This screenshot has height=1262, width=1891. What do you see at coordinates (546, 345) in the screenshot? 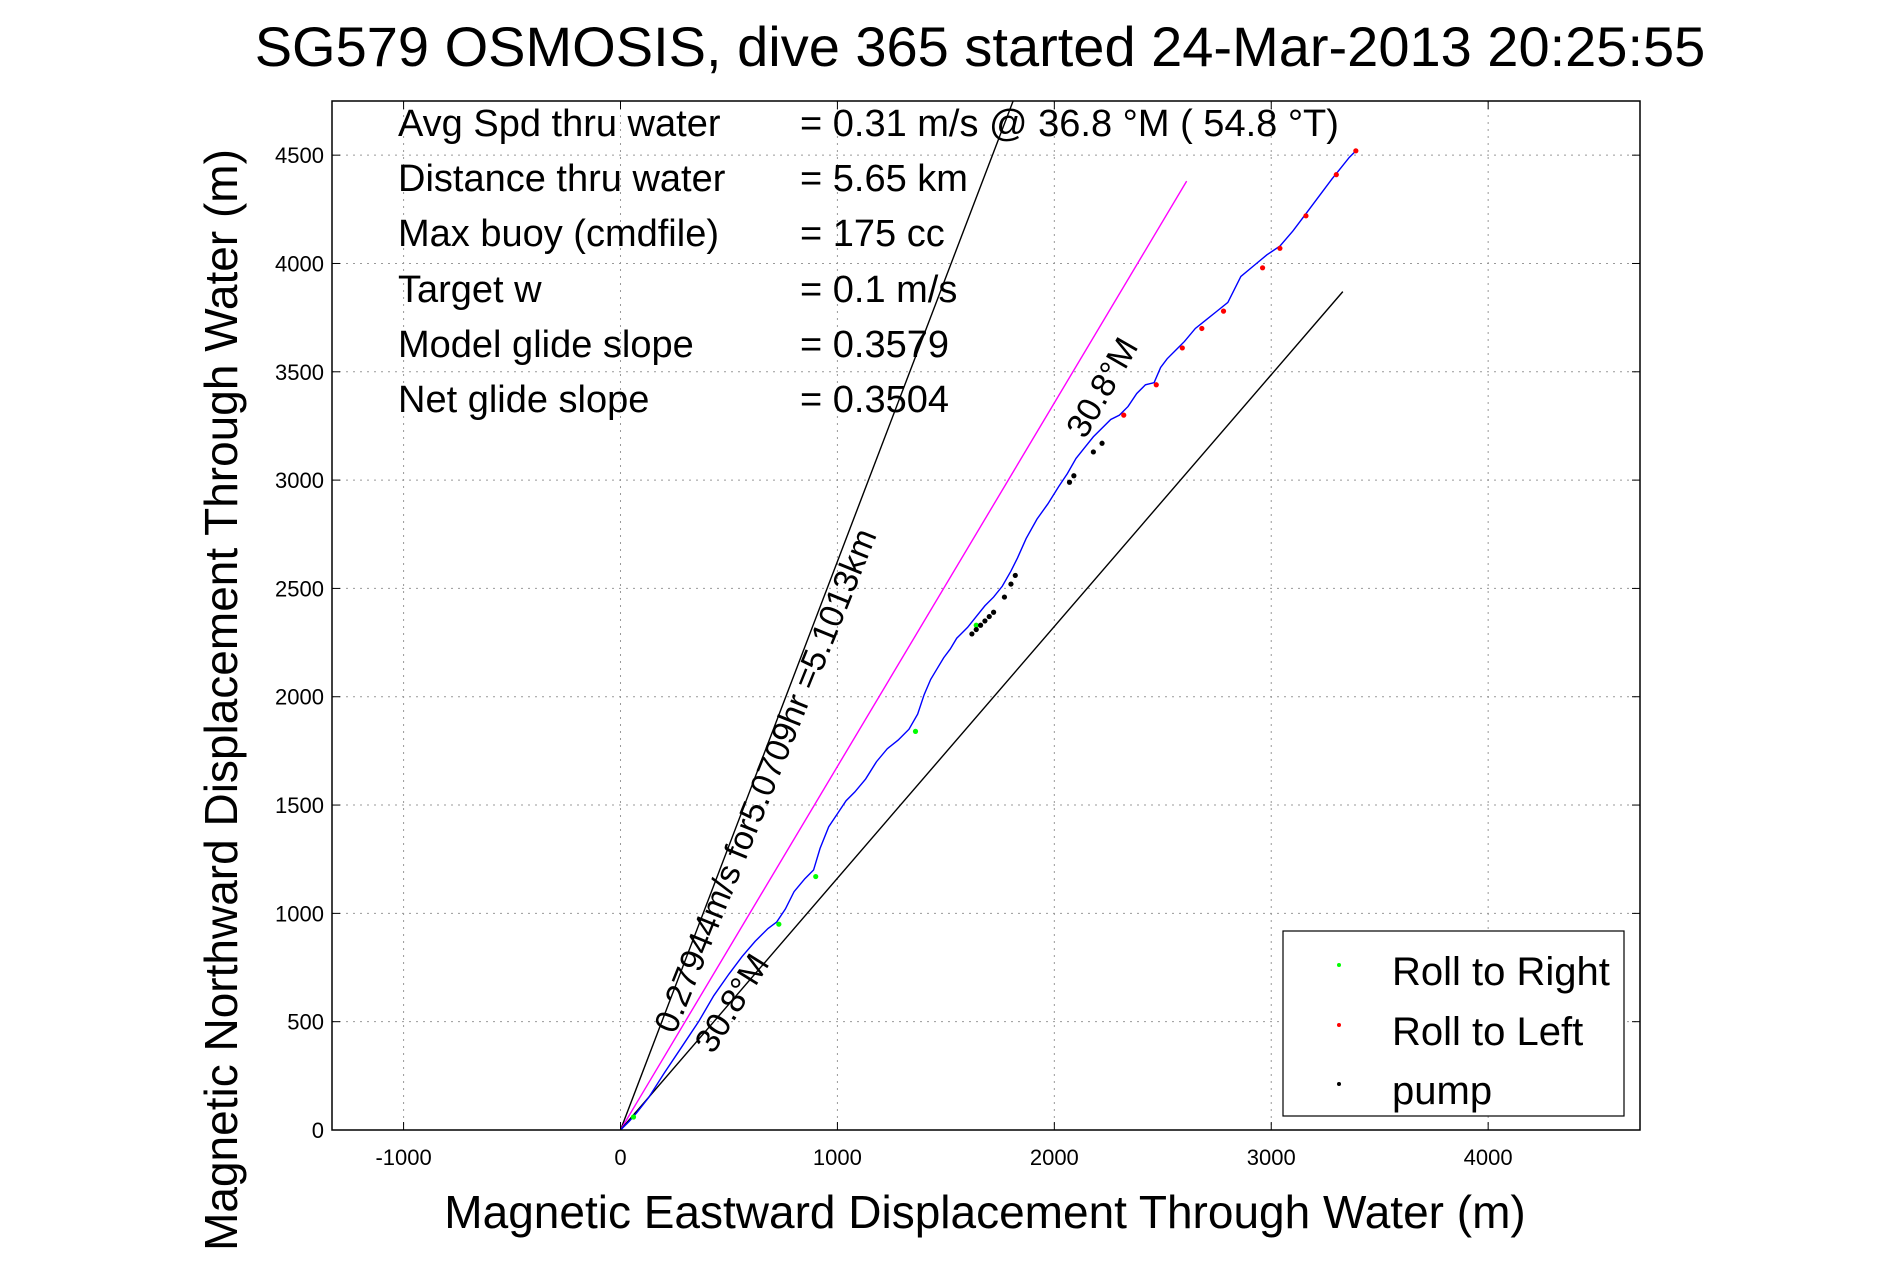
I see `info-label-model-glide: Model glide slope` at bounding box center [546, 345].